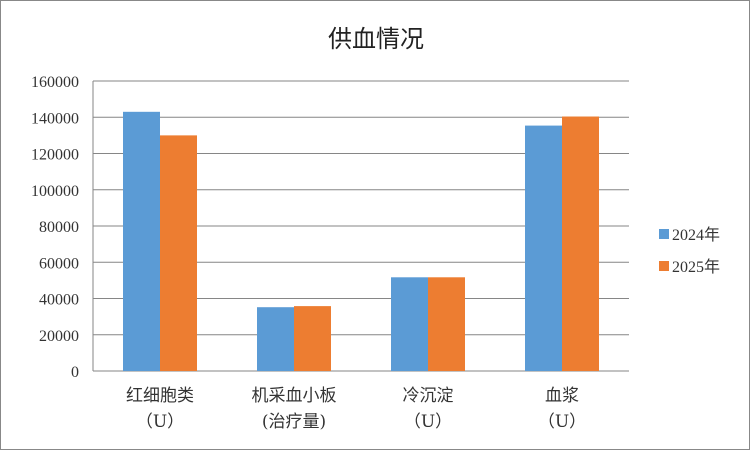 The height and width of the screenshot is (450, 750). I want to click on y-tick-label: 140000, so click(55, 118).